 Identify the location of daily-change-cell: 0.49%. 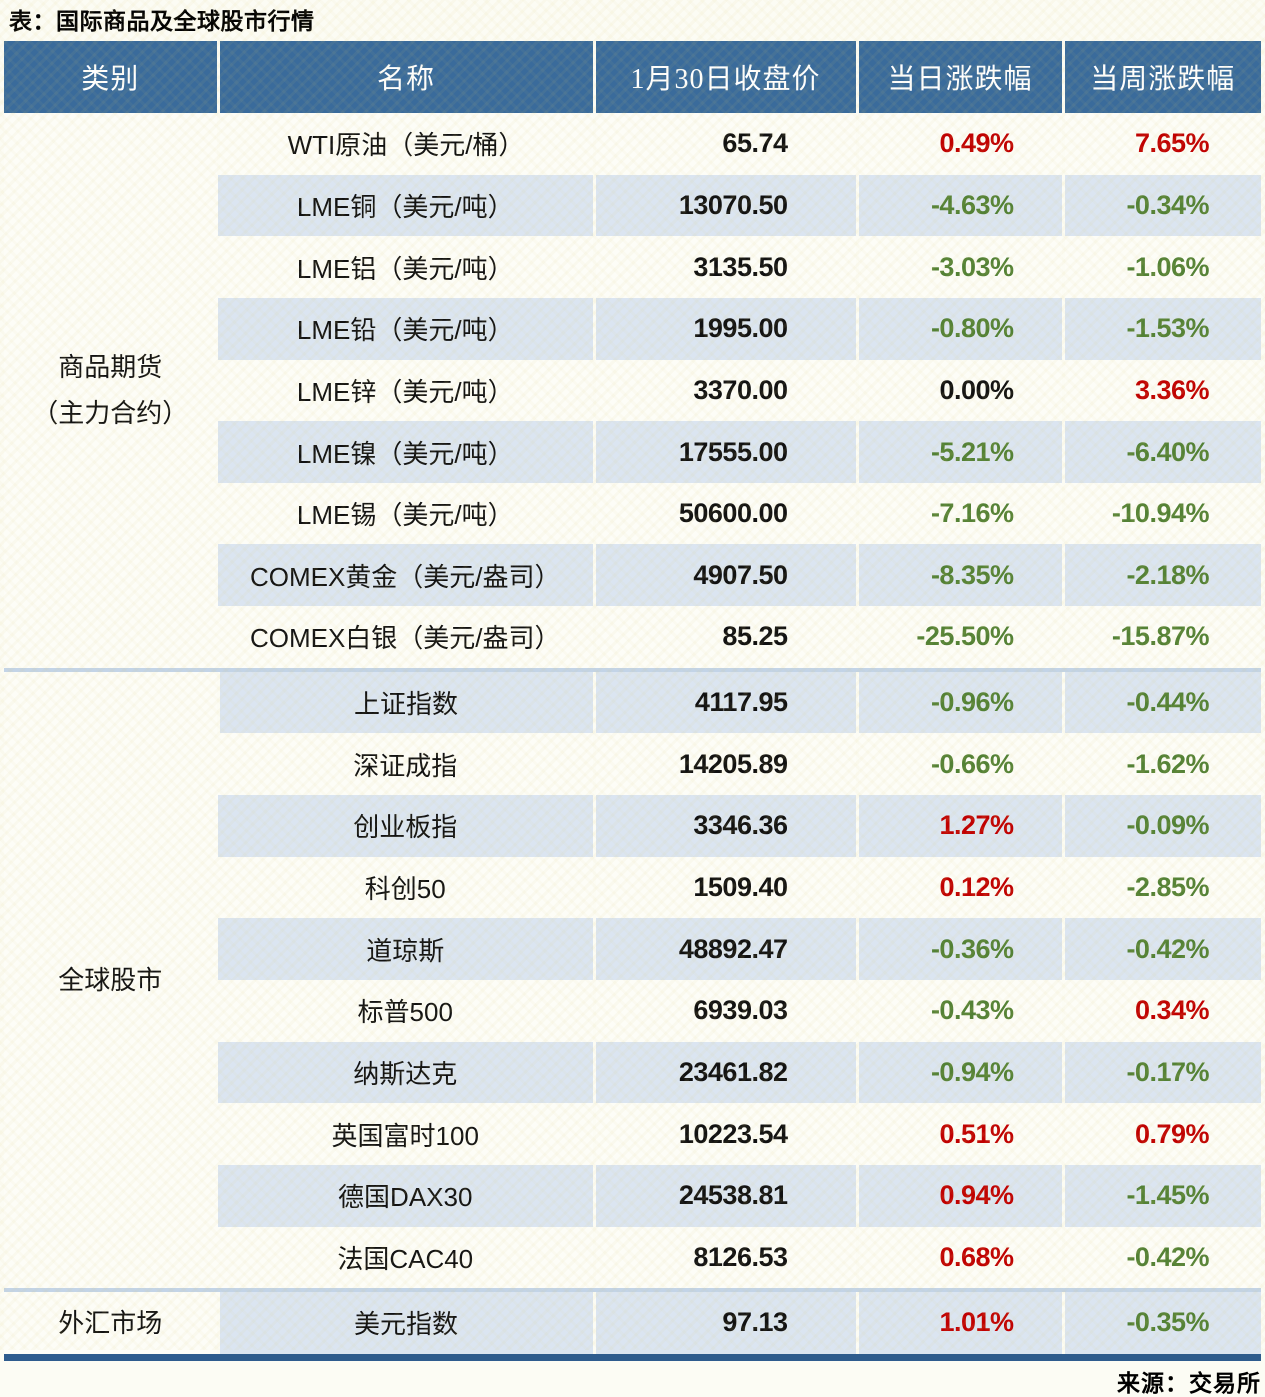
(959, 144).